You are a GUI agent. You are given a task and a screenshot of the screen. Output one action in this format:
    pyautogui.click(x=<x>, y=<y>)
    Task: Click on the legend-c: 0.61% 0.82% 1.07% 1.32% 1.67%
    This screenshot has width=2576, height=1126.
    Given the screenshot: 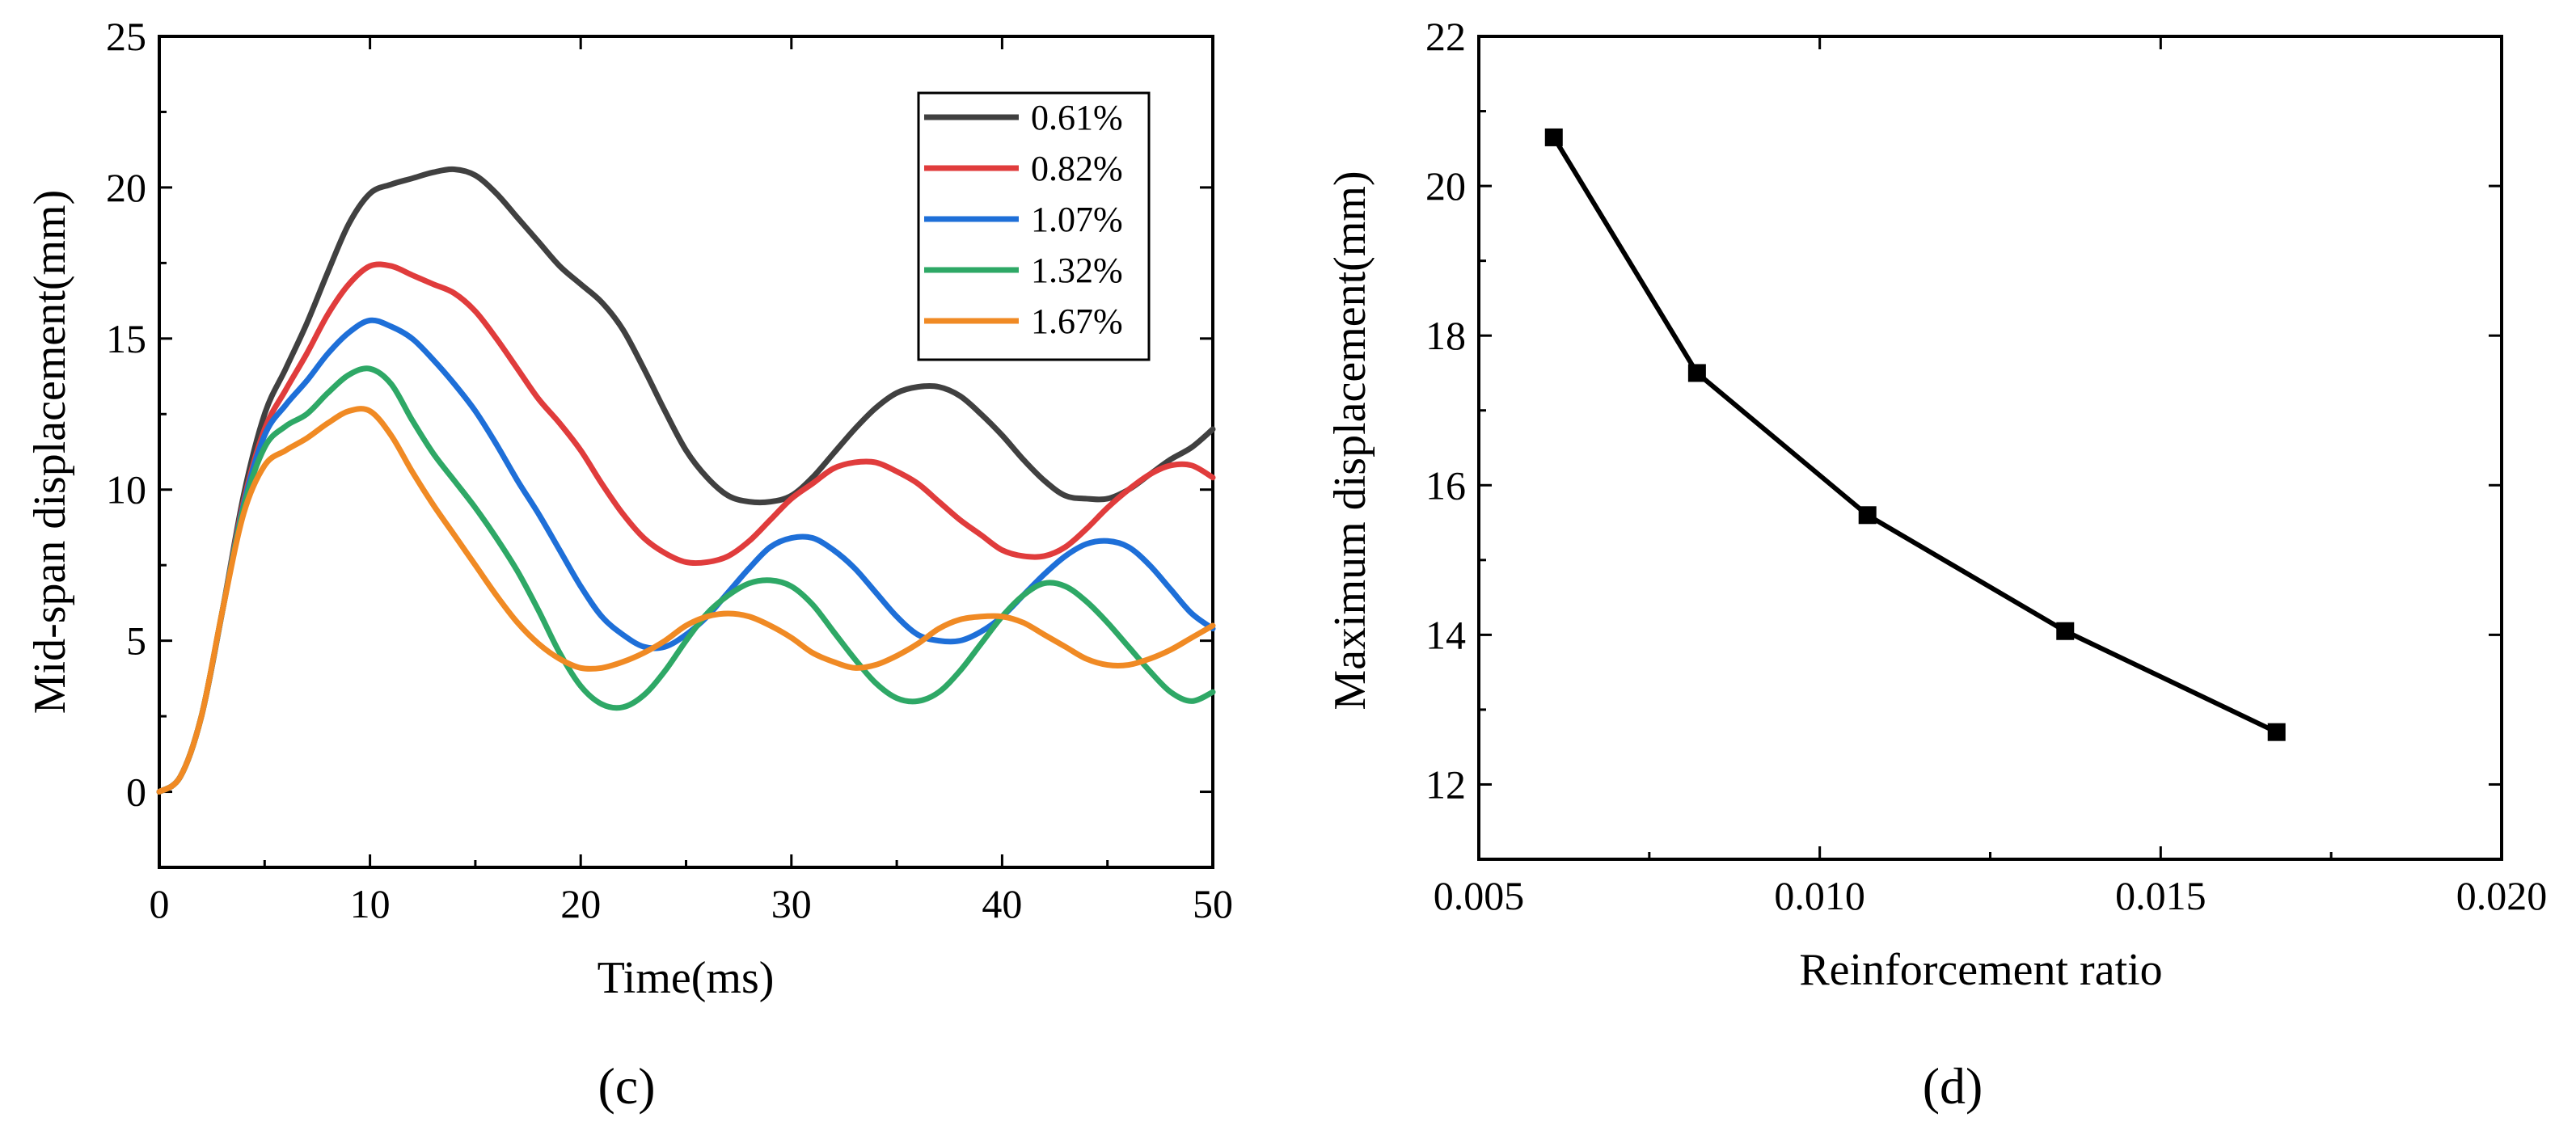 What is the action you would take?
    pyautogui.click(x=1034, y=226)
    